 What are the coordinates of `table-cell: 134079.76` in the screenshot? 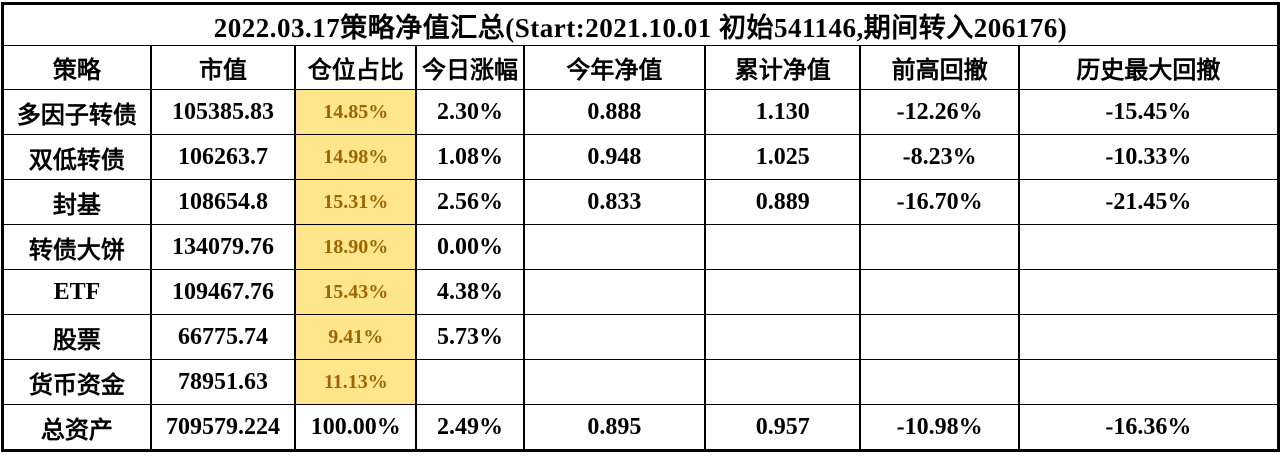 It's located at (223, 247).